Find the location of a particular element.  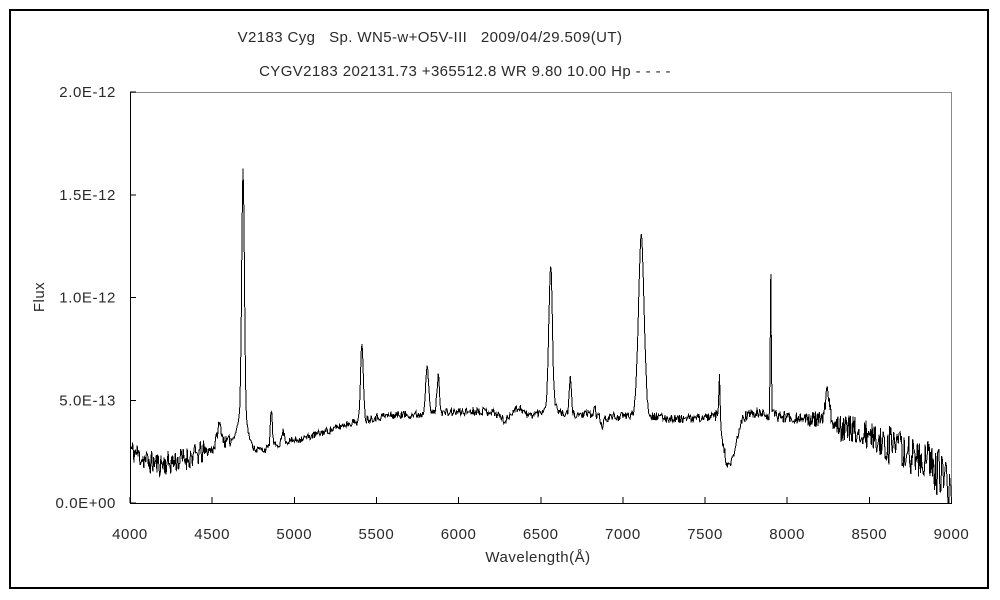

x-tick-label: 6000 is located at coordinates (459, 534).